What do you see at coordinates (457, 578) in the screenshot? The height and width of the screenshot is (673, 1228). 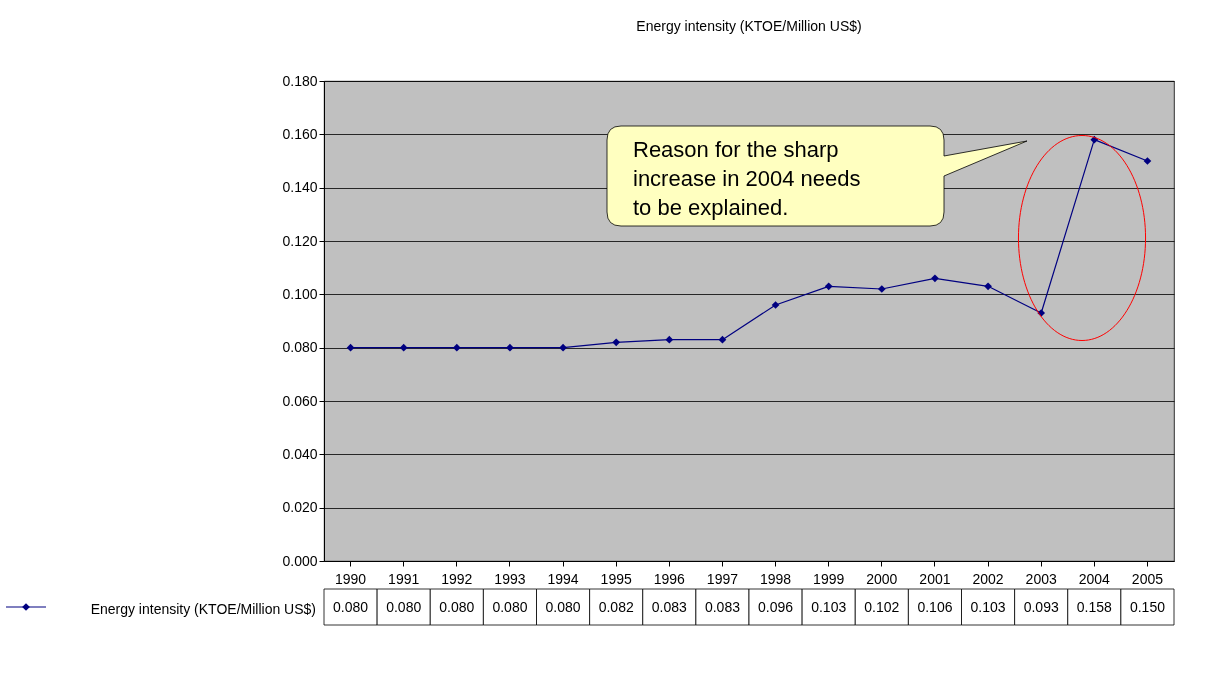 I see `x-tick-label: 1992` at bounding box center [457, 578].